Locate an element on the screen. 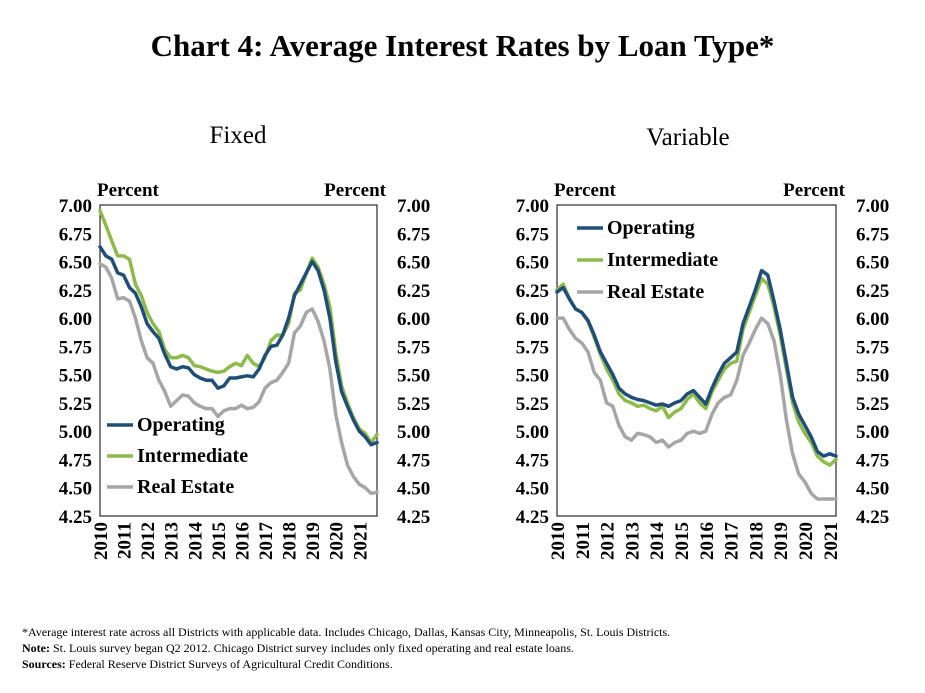 The image size is (925, 693). x-tick-fixed: 2012 is located at coordinates (148, 541).